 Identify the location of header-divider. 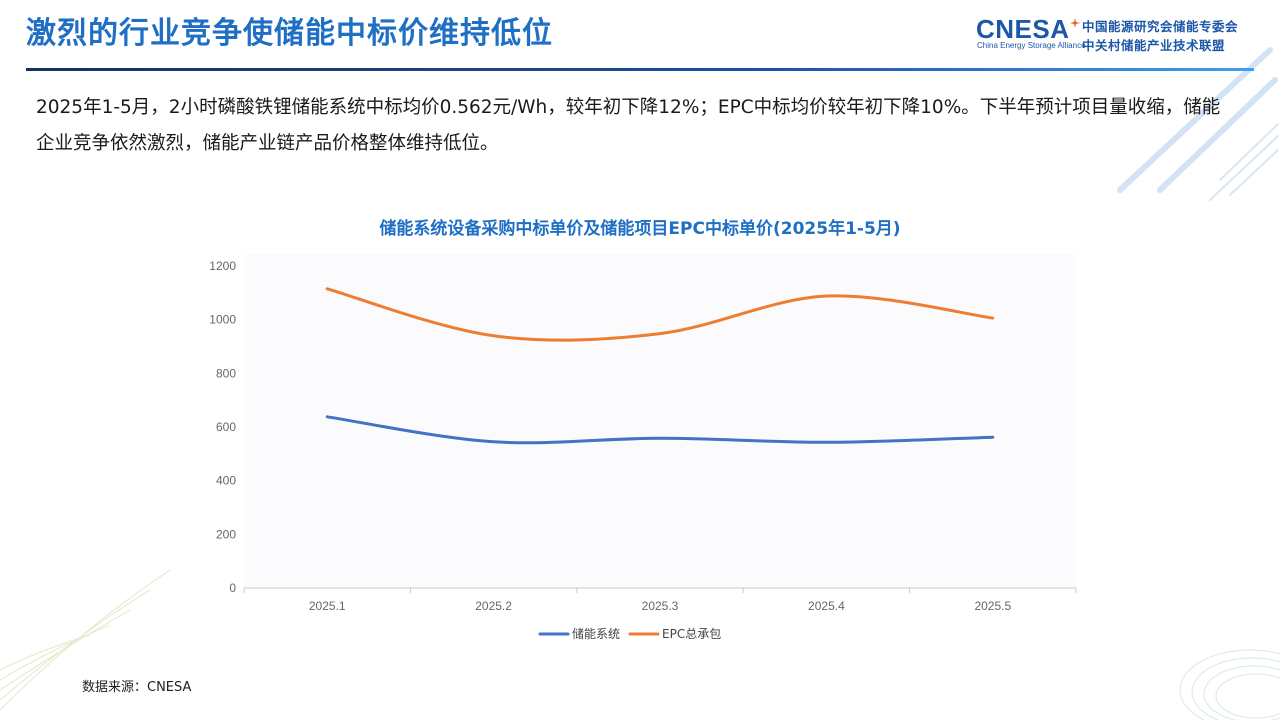
(640, 69).